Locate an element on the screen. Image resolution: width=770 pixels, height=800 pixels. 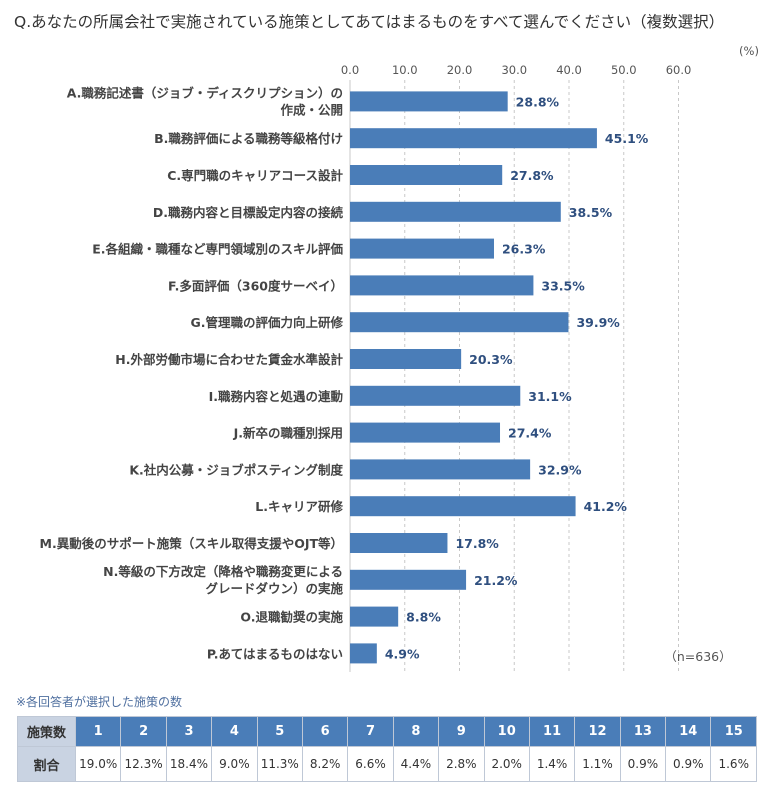
count-cell: 7 is located at coordinates (370, 731).